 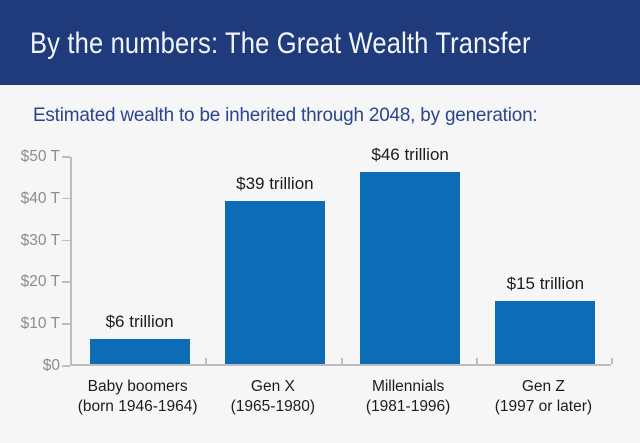 I want to click on bar-value-label-gen-z: $15 trillion, so click(x=545, y=284).